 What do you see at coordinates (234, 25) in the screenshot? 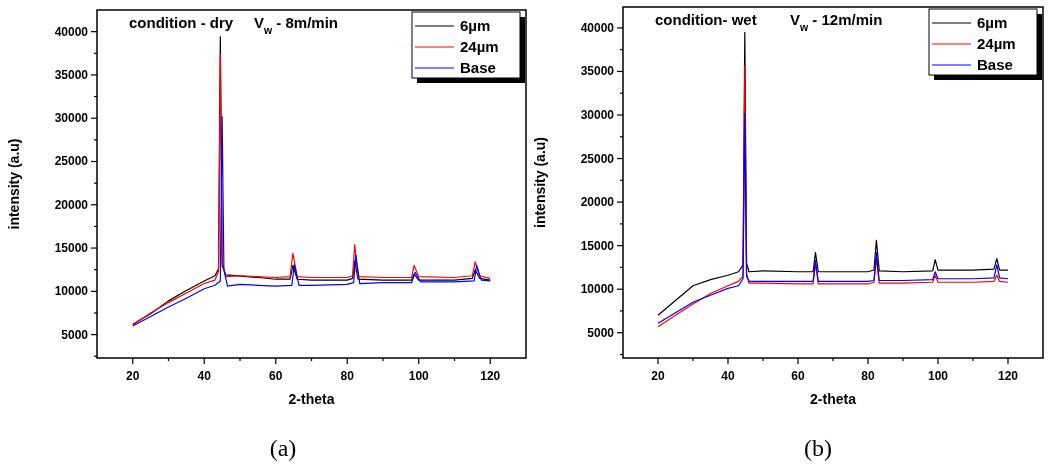
I see `chart-title: condition - dry V$_{w}$ - 8m/min` at bounding box center [234, 25].